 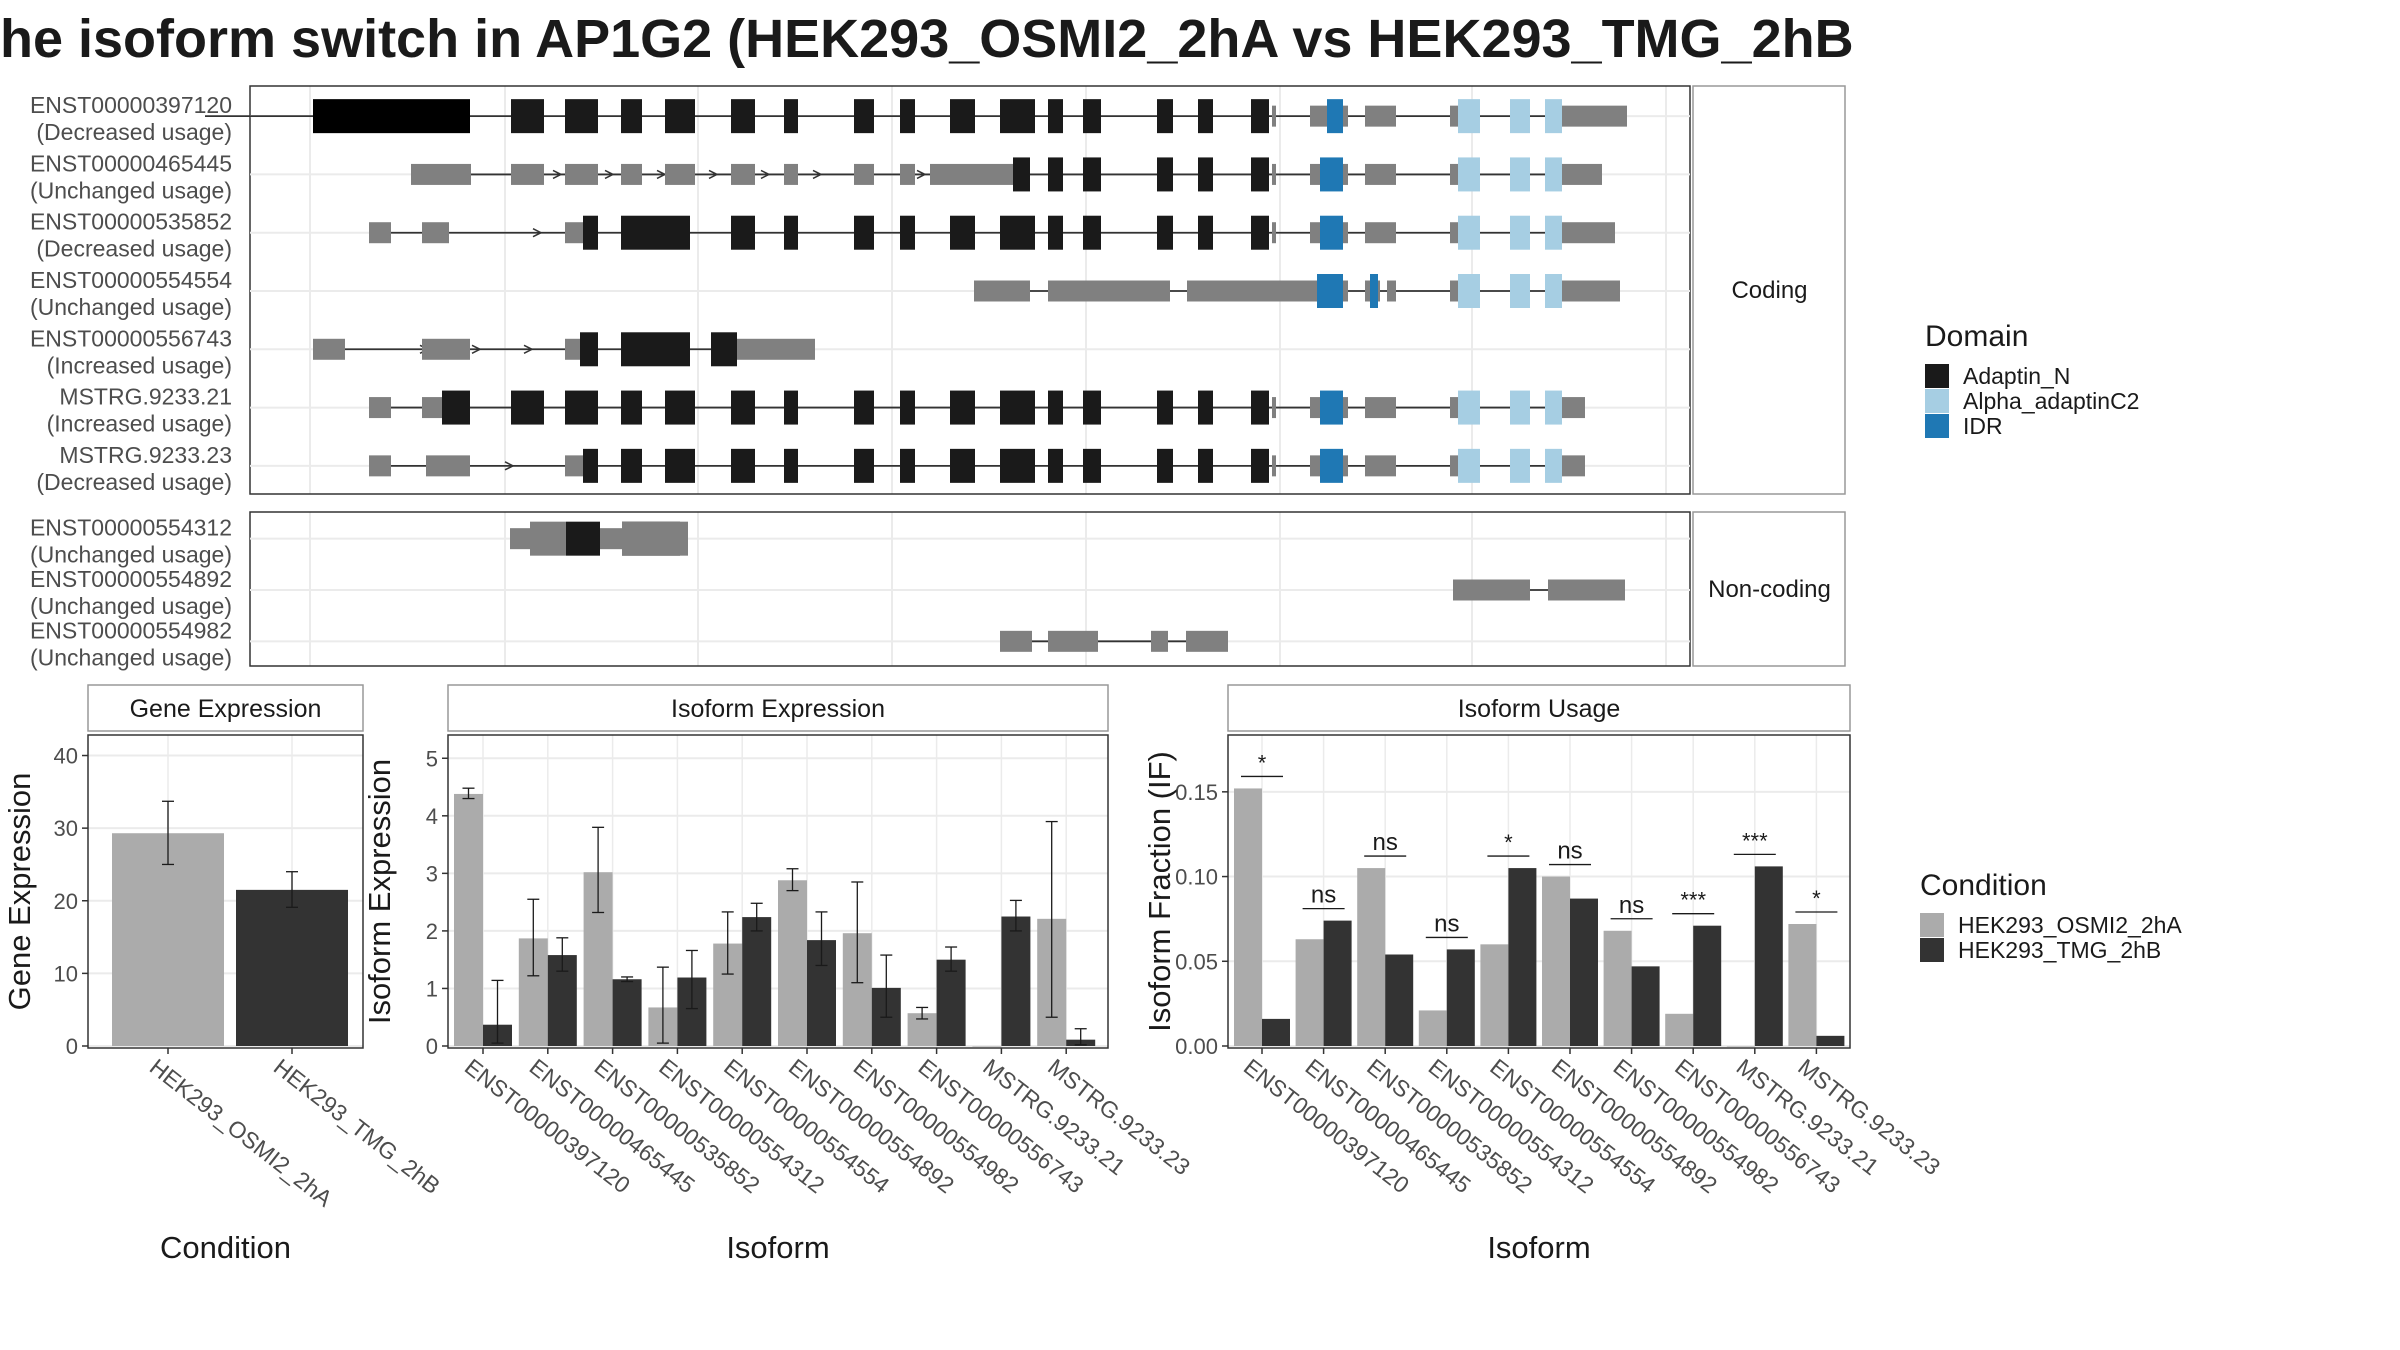 I want to click on transcript-model-ENST00000556743, so click(x=564, y=349).